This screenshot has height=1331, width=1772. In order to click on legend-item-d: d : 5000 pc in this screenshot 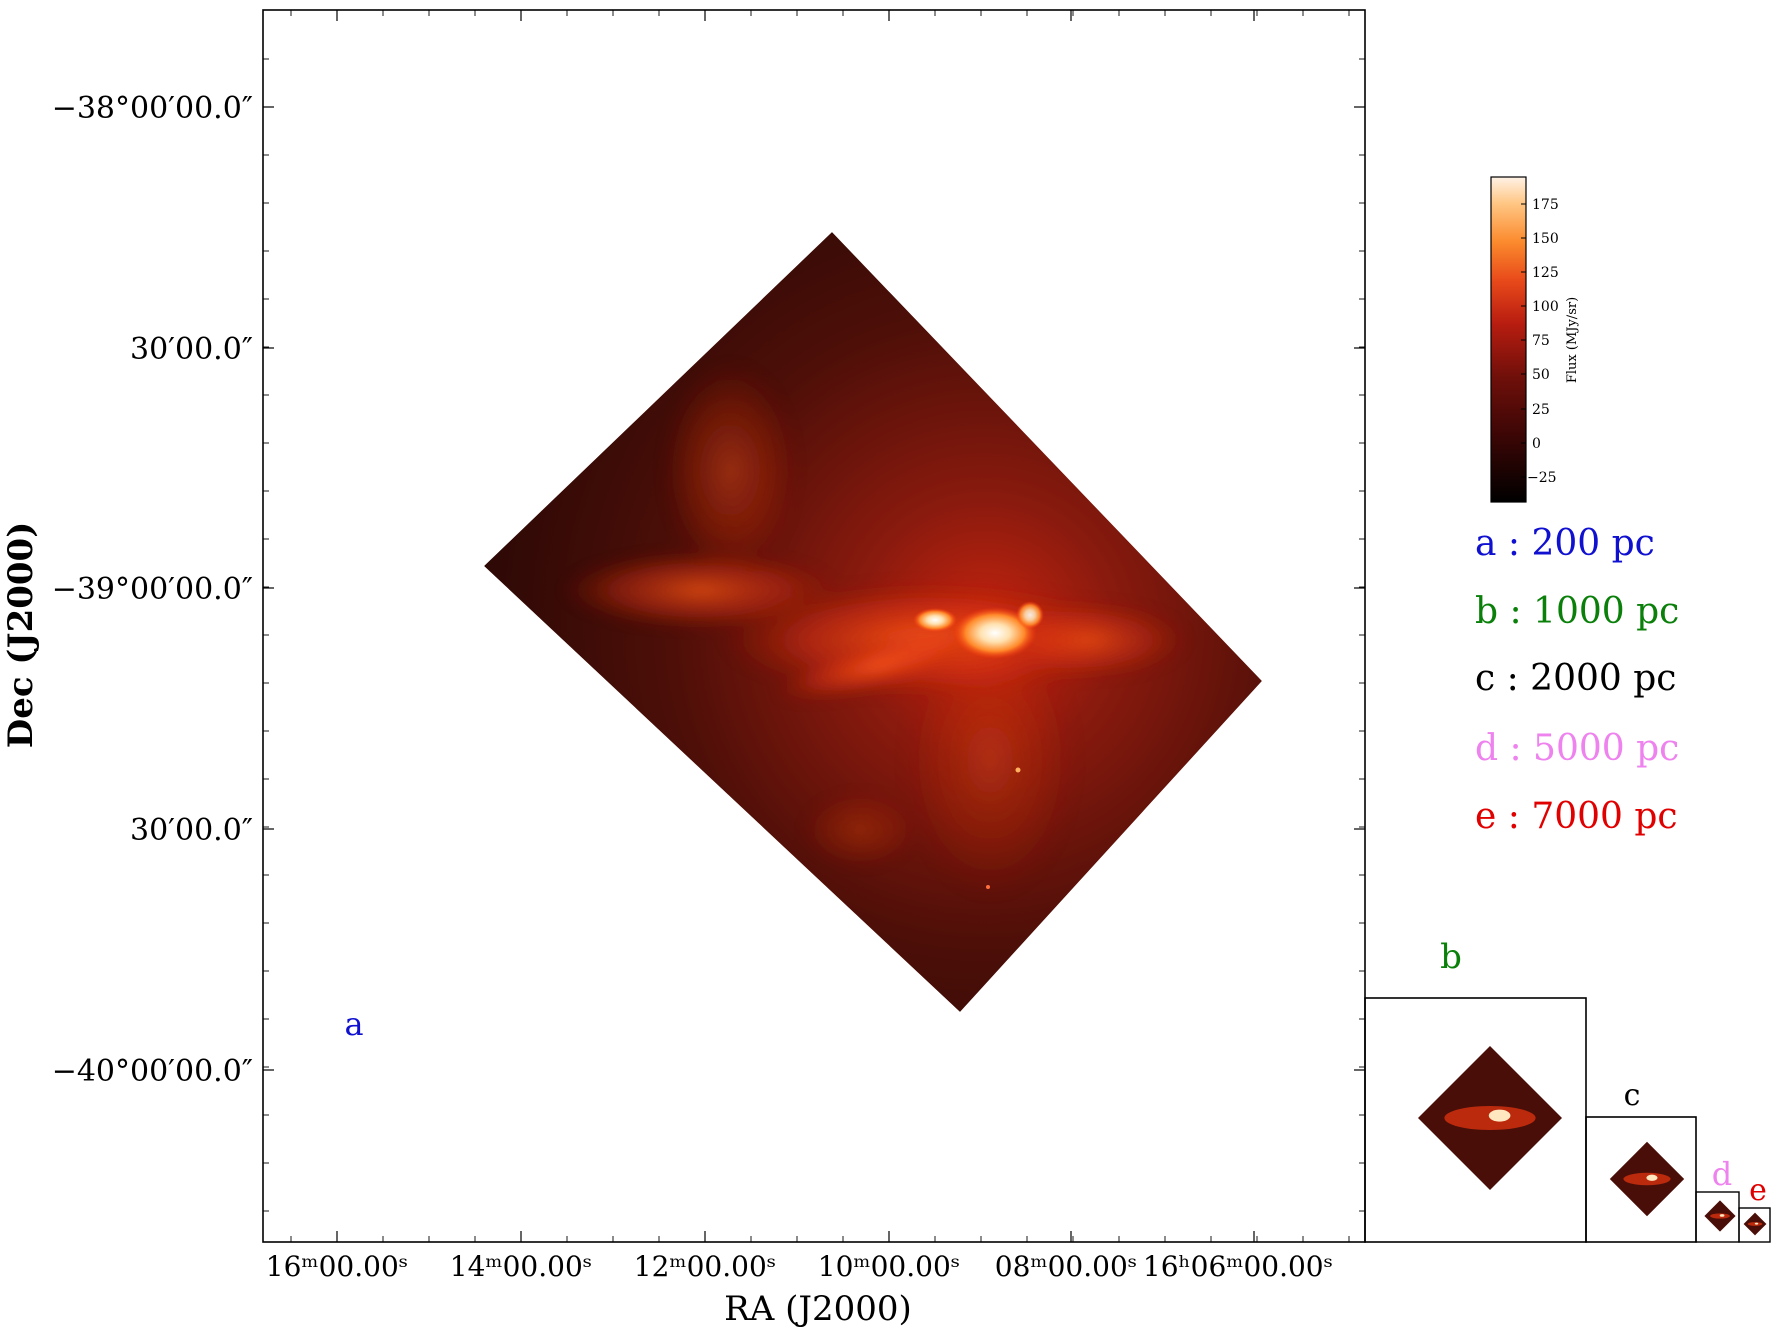, I will do `click(1577, 748)`.